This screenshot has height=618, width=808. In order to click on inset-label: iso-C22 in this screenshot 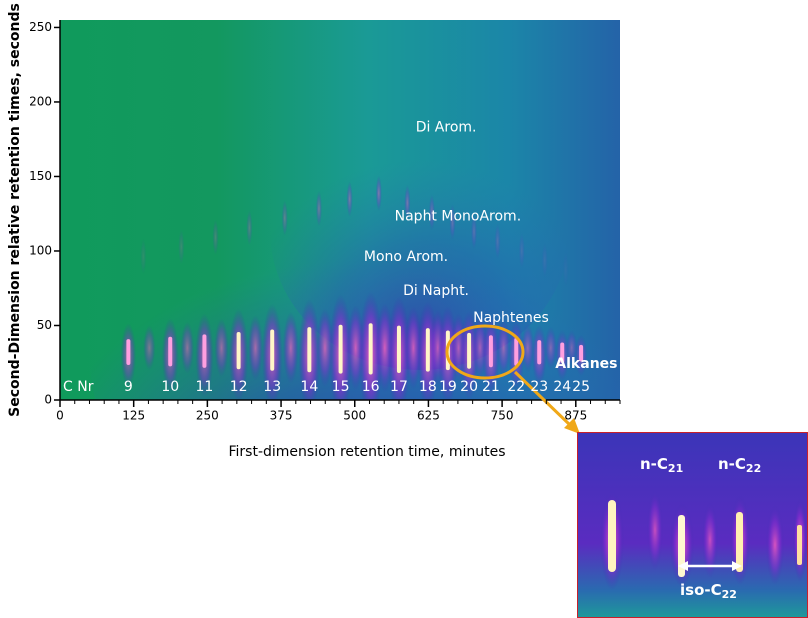, I will do `click(708, 591)`.